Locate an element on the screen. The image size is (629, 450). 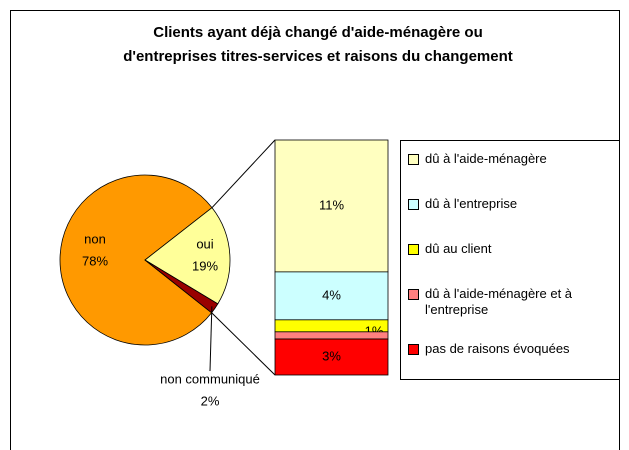
legend-label: pas de raisons évoquées is located at coordinates (497, 348).